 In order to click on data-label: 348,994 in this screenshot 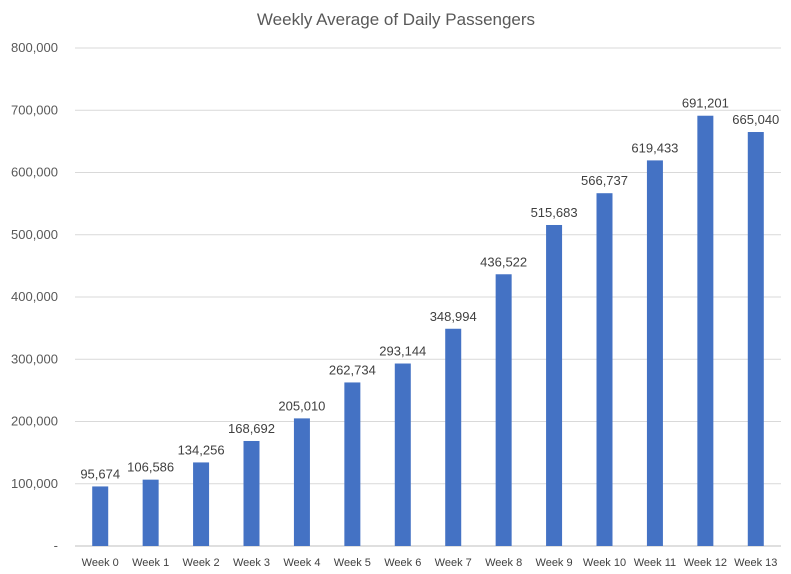, I will do `click(453, 316)`.